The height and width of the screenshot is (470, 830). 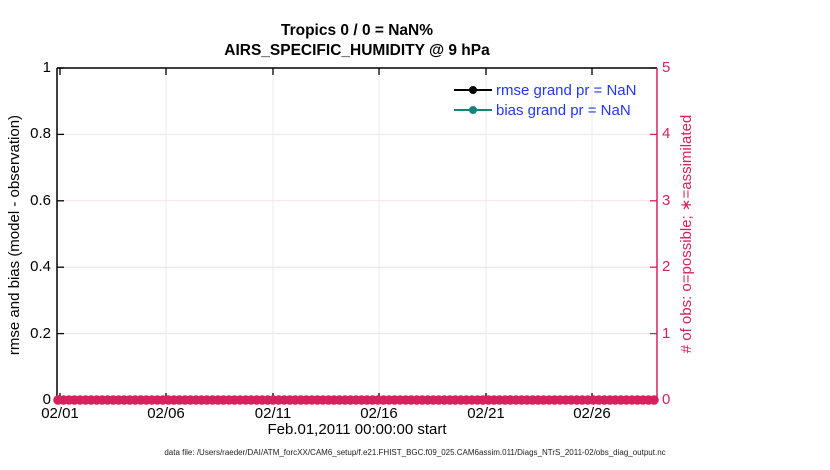 I want to click on y-left-tick-0.6: 0.6, so click(x=40, y=200).